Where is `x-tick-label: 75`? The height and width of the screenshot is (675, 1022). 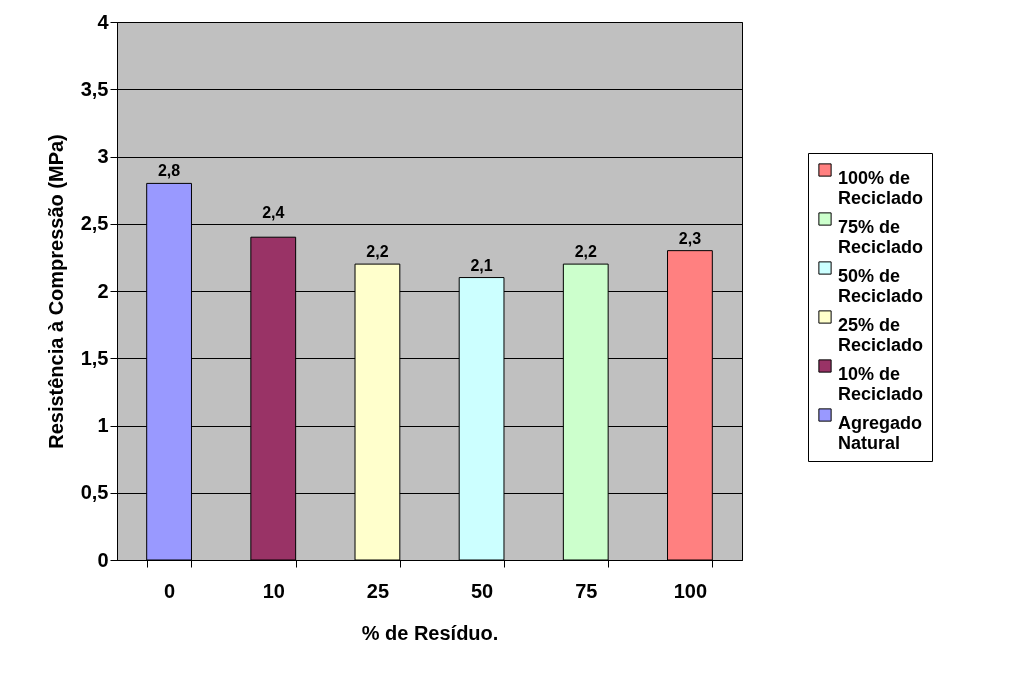 x-tick-label: 75 is located at coordinates (586, 590).